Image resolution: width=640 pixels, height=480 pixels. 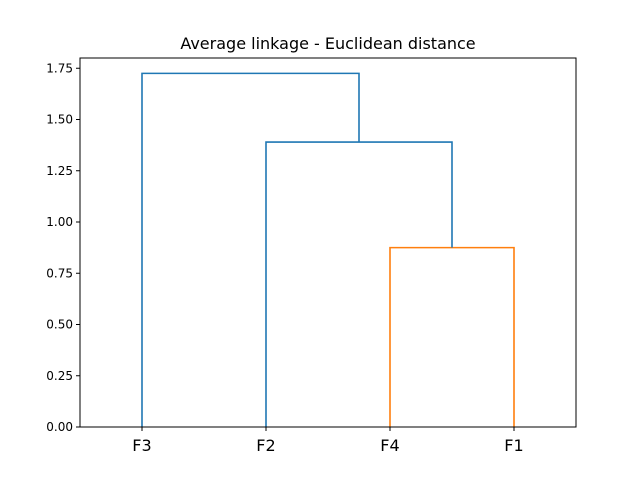 I want to click on y-tick-label: 1.75, so click(x=59, y=68).